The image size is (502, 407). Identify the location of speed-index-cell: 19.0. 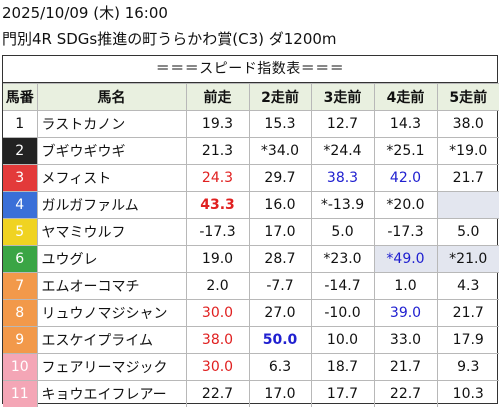
(217, 259).